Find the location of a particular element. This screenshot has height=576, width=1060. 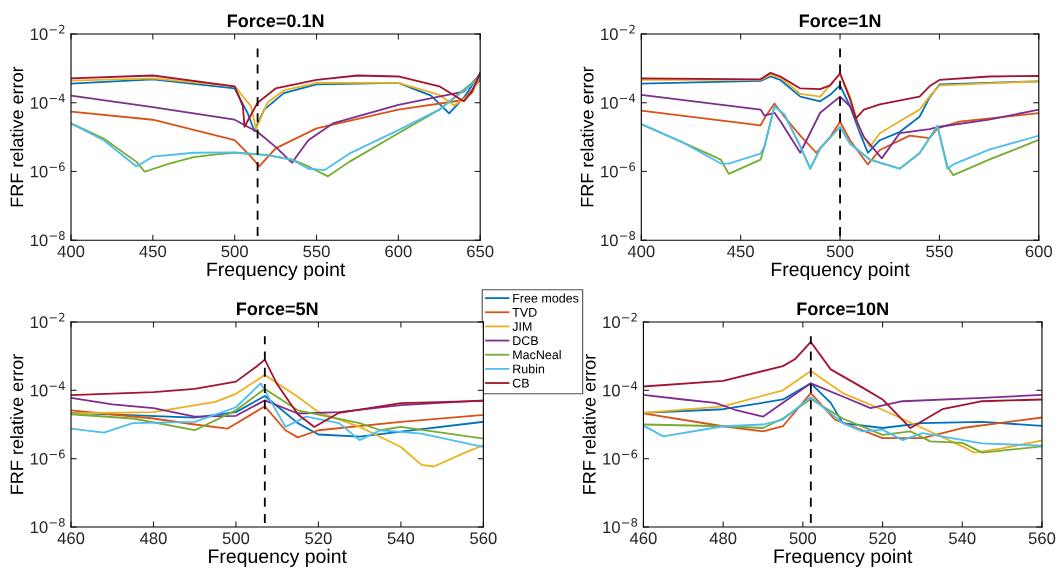

chart-title: Force=1N is located at coordinates (840, 21).